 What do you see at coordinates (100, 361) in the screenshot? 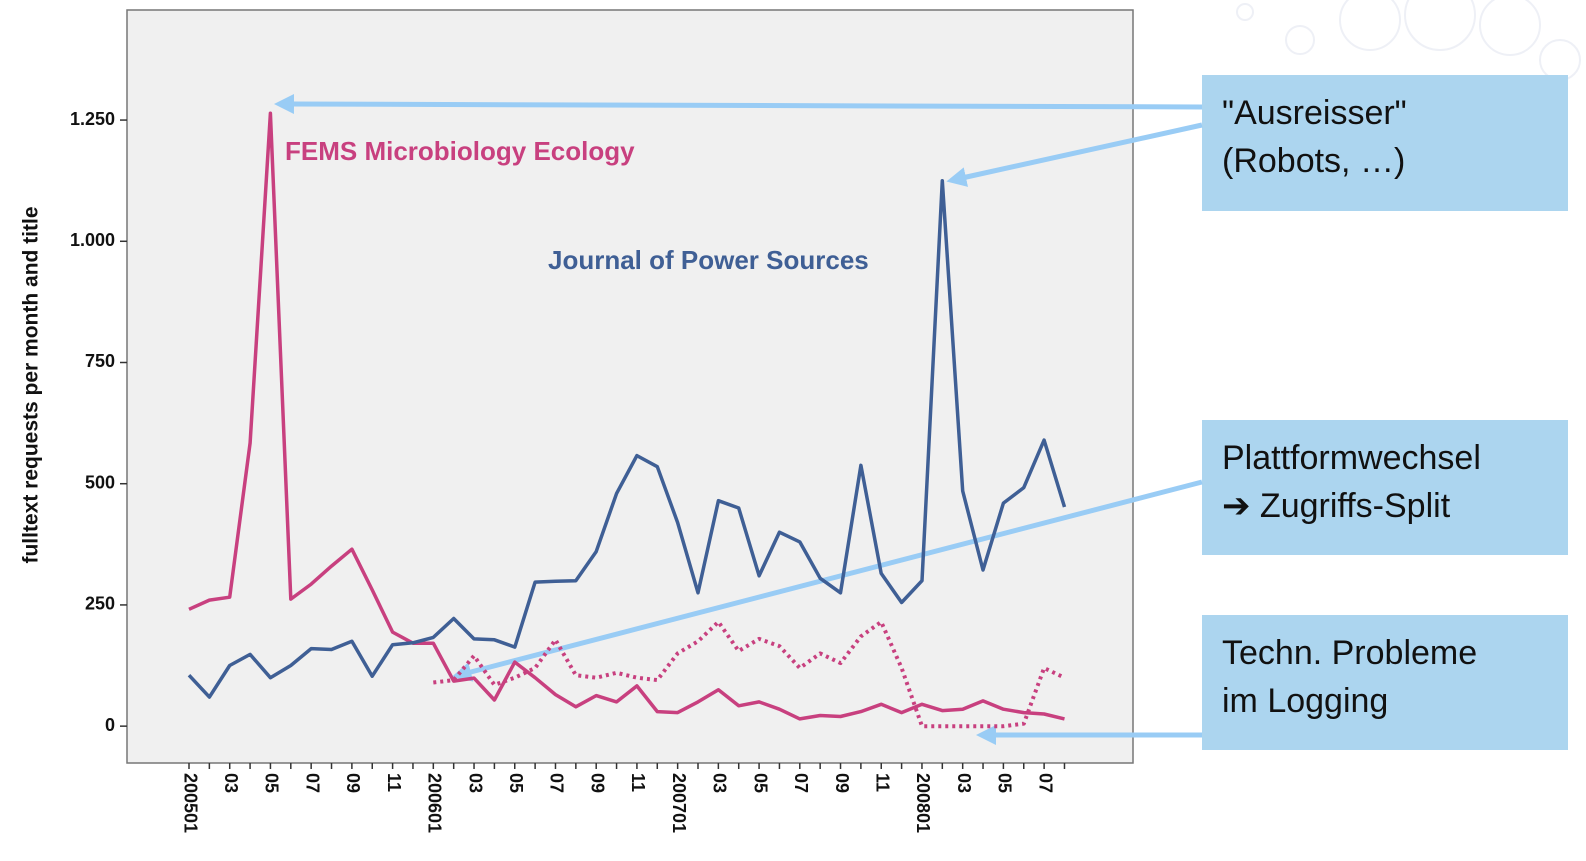
I see `y-tick-label: 750` at bounding box center [100, 361].